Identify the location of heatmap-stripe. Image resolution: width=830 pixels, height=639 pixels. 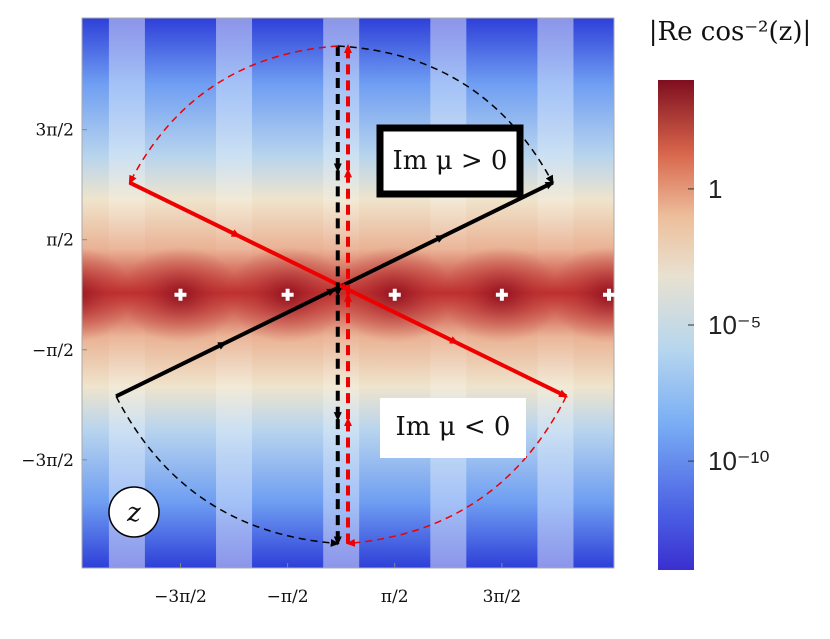
(20, 293).